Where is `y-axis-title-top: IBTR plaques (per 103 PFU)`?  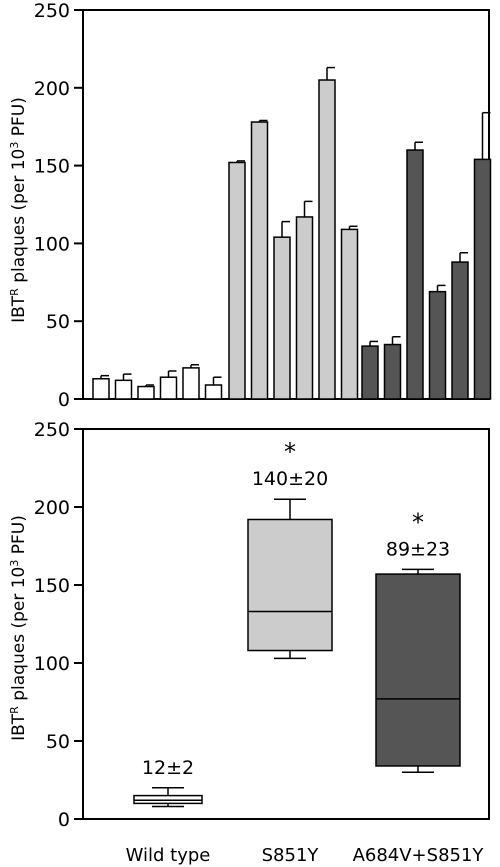 y-axis-title-top: IBTR plaques (per 103 PFU) is located at coordinates (19, 210).